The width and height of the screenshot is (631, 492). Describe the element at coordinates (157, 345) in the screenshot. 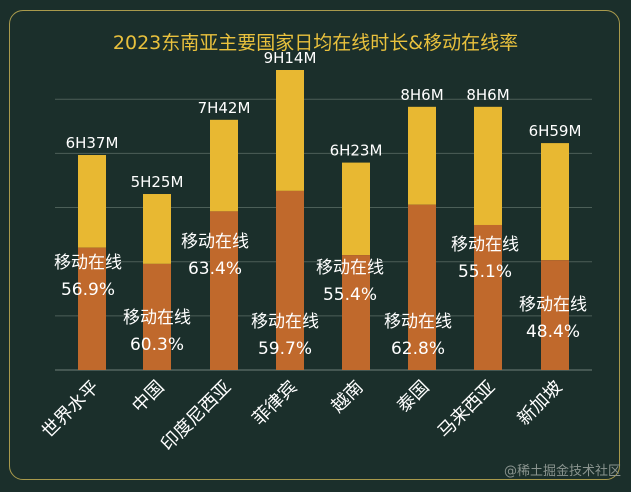

I see `mobile-share-label: 60.3%` at that location.